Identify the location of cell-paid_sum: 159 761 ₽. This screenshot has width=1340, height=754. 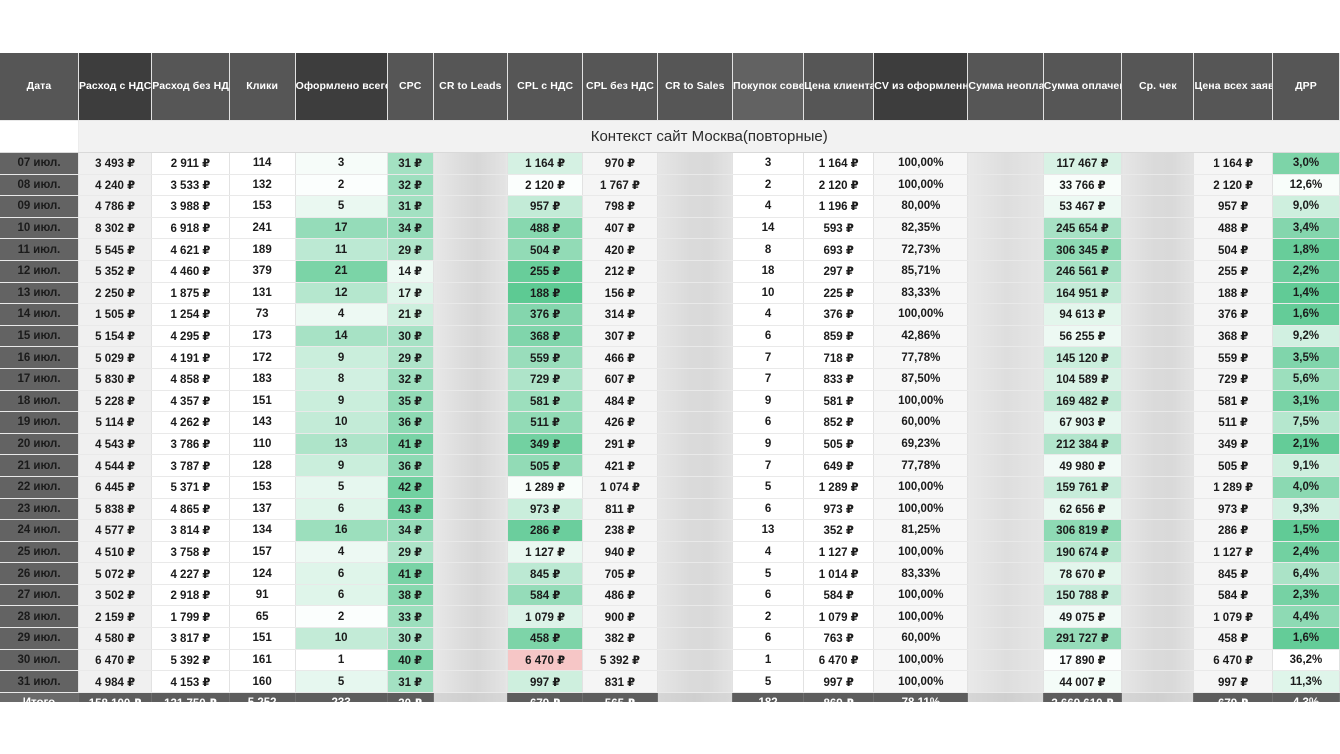
(1083, 487).